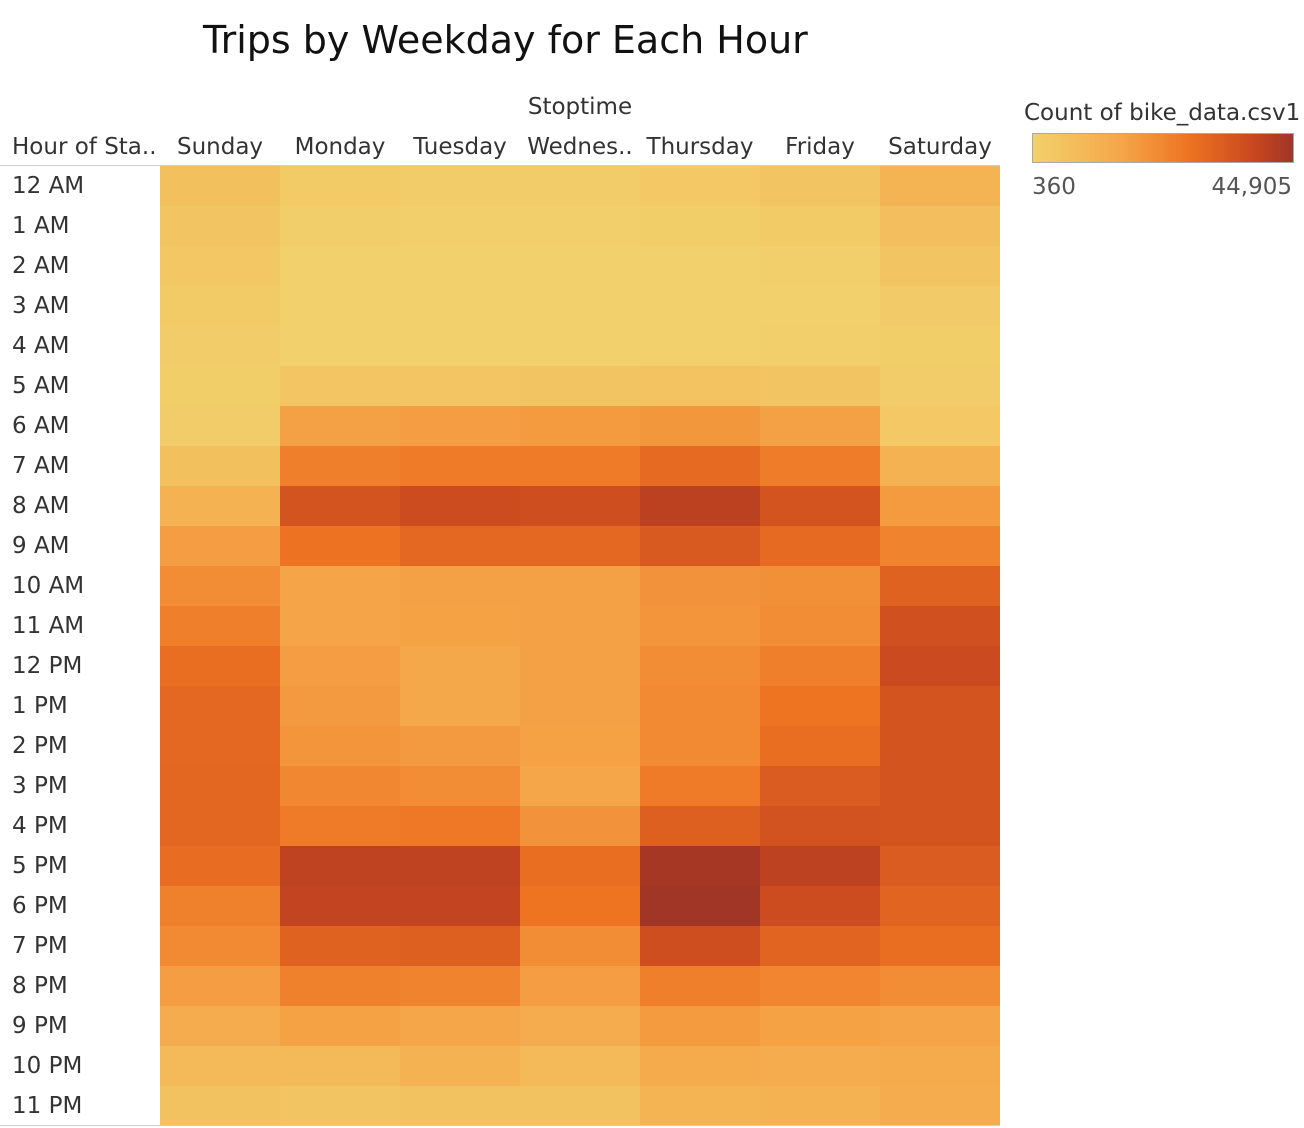  Describe the element at coordinates (505, 40) in the screenshot. I see `chart-title: Trips by Weekday for Each Hour` at that location.